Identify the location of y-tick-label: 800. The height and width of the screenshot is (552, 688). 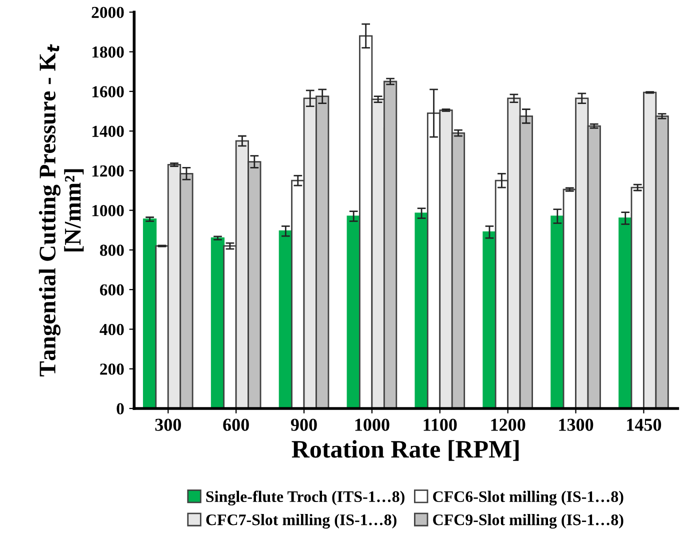
(112, 250).